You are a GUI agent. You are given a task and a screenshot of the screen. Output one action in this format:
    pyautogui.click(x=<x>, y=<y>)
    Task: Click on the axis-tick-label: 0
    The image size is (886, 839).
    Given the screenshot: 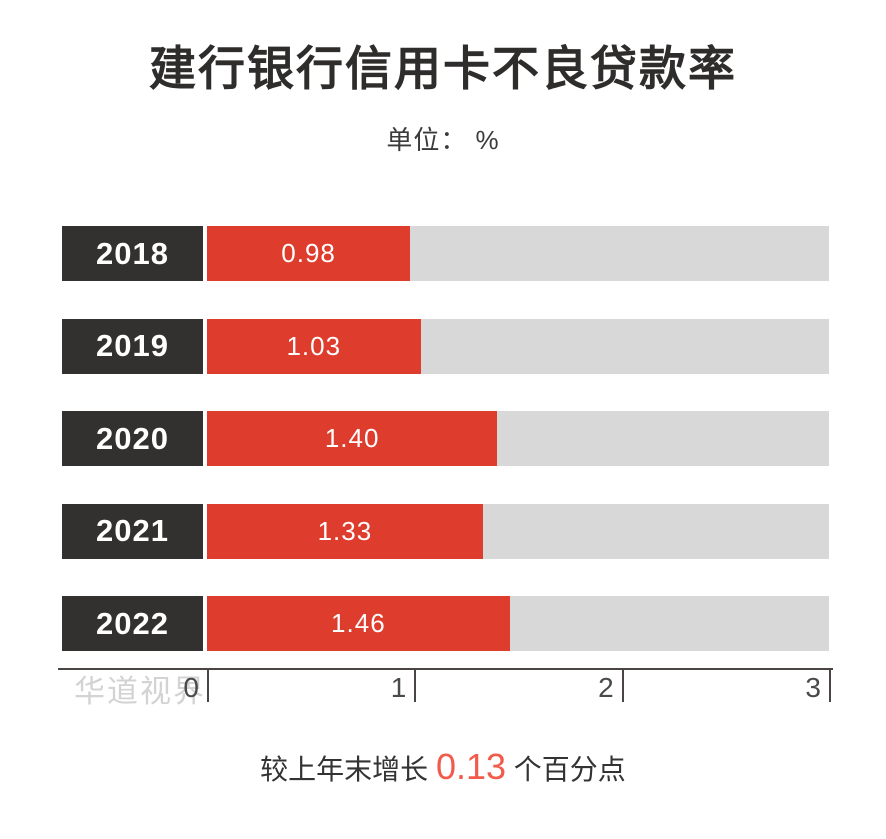 What is the action you would take?
    pyautogui.click(x=191, y=687)
    